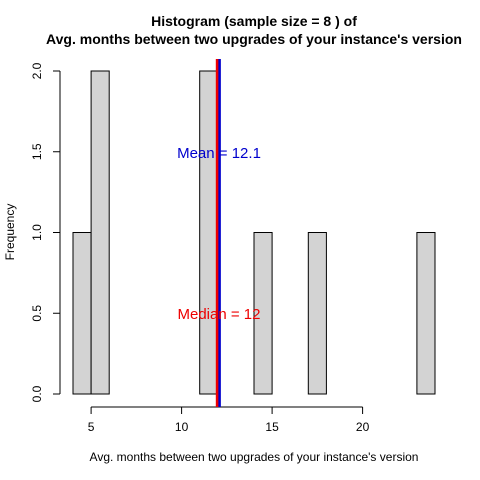 The height and width of the screenshot is (480, 480). Describe the element at coordinates (272, 427) in the screenshot. I see `x-tick-label-2: 15` at that location.